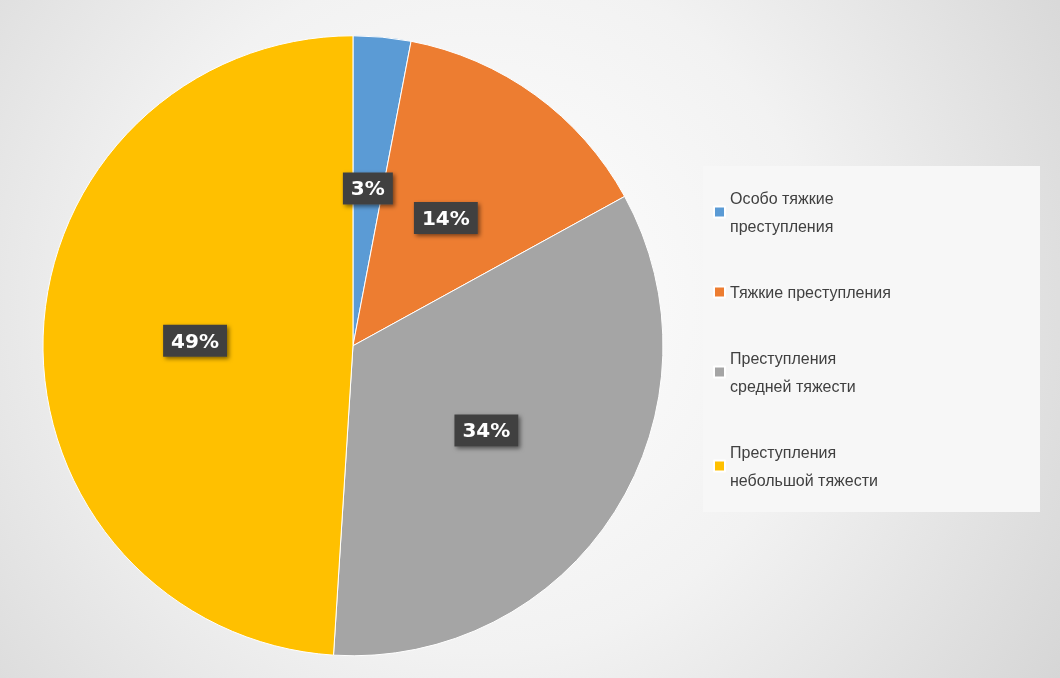 The image size is (1060, 678). Describe the element at coordinates (804, 466) in the screenshot. I see `legend-label: Преступления небольшой тяжести` at that location.